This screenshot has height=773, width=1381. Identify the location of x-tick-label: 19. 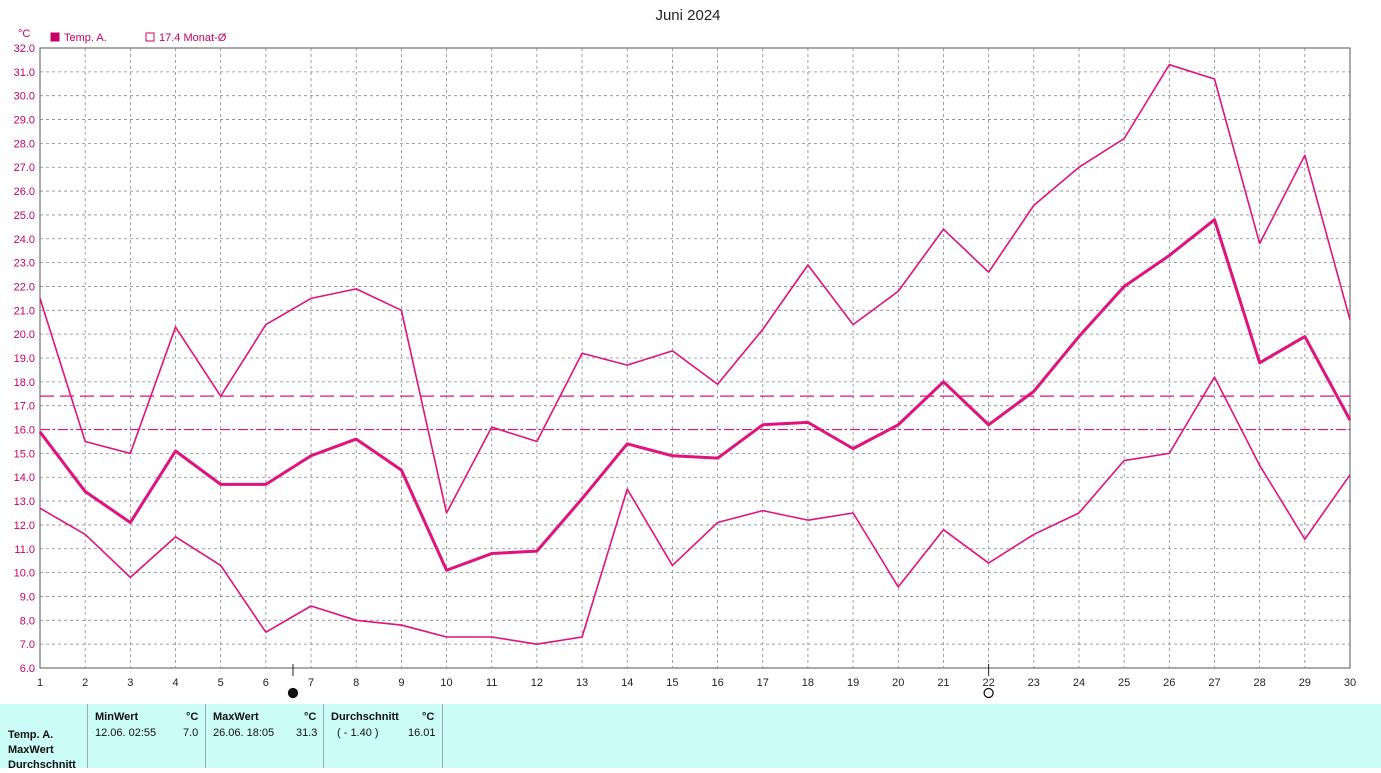
(853, 683).